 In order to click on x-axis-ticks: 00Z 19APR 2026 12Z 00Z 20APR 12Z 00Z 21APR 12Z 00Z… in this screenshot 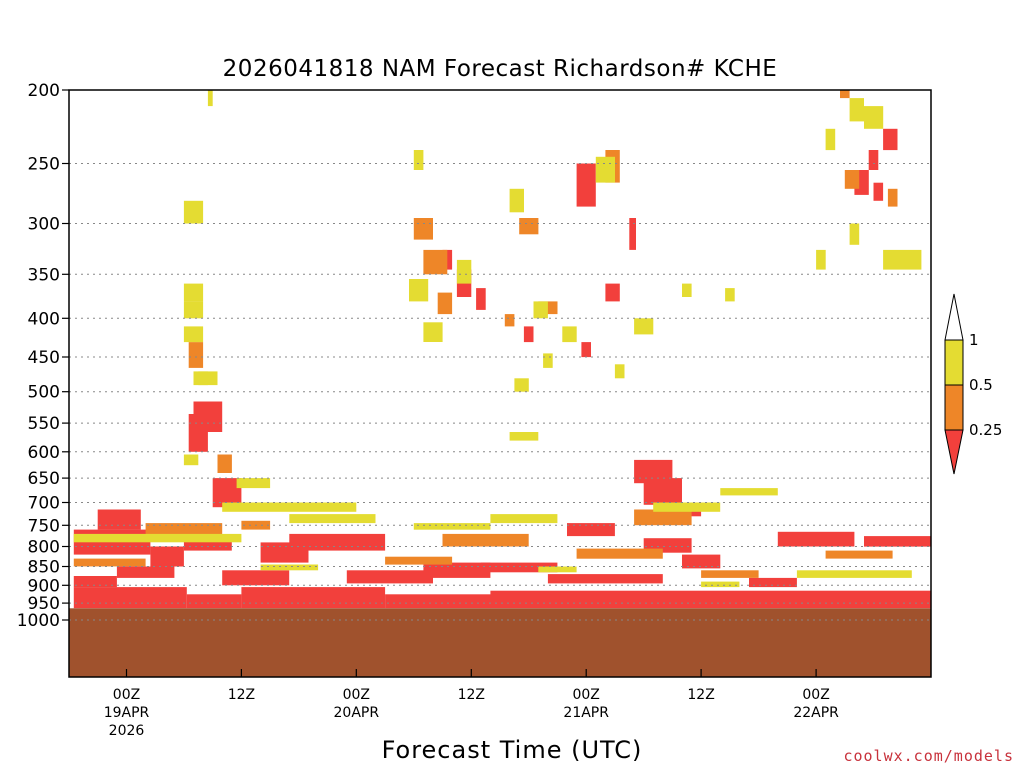, I will do `click(471, 704)`.